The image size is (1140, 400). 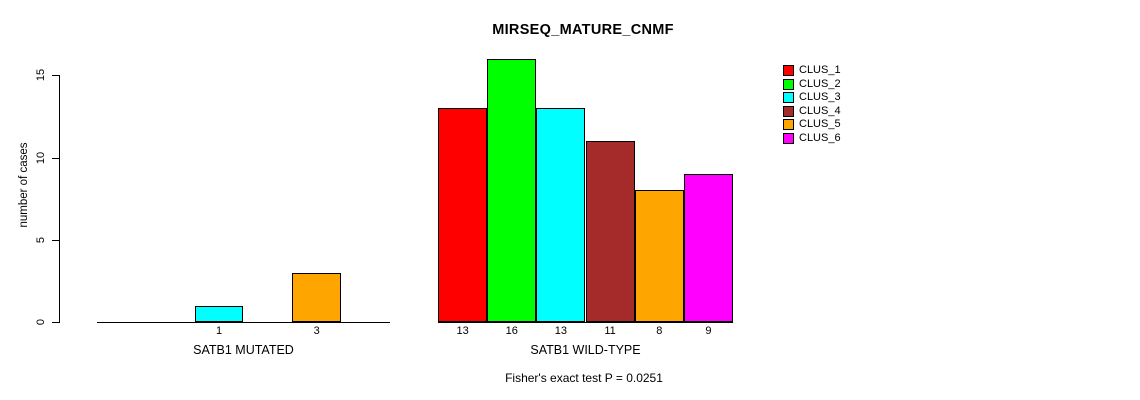 What do you see at coordinates (583, 30) in the screenshot?
I see `chart-title: MIRSEQ_MATURE_CNMF` at bounding box center [583, 30].